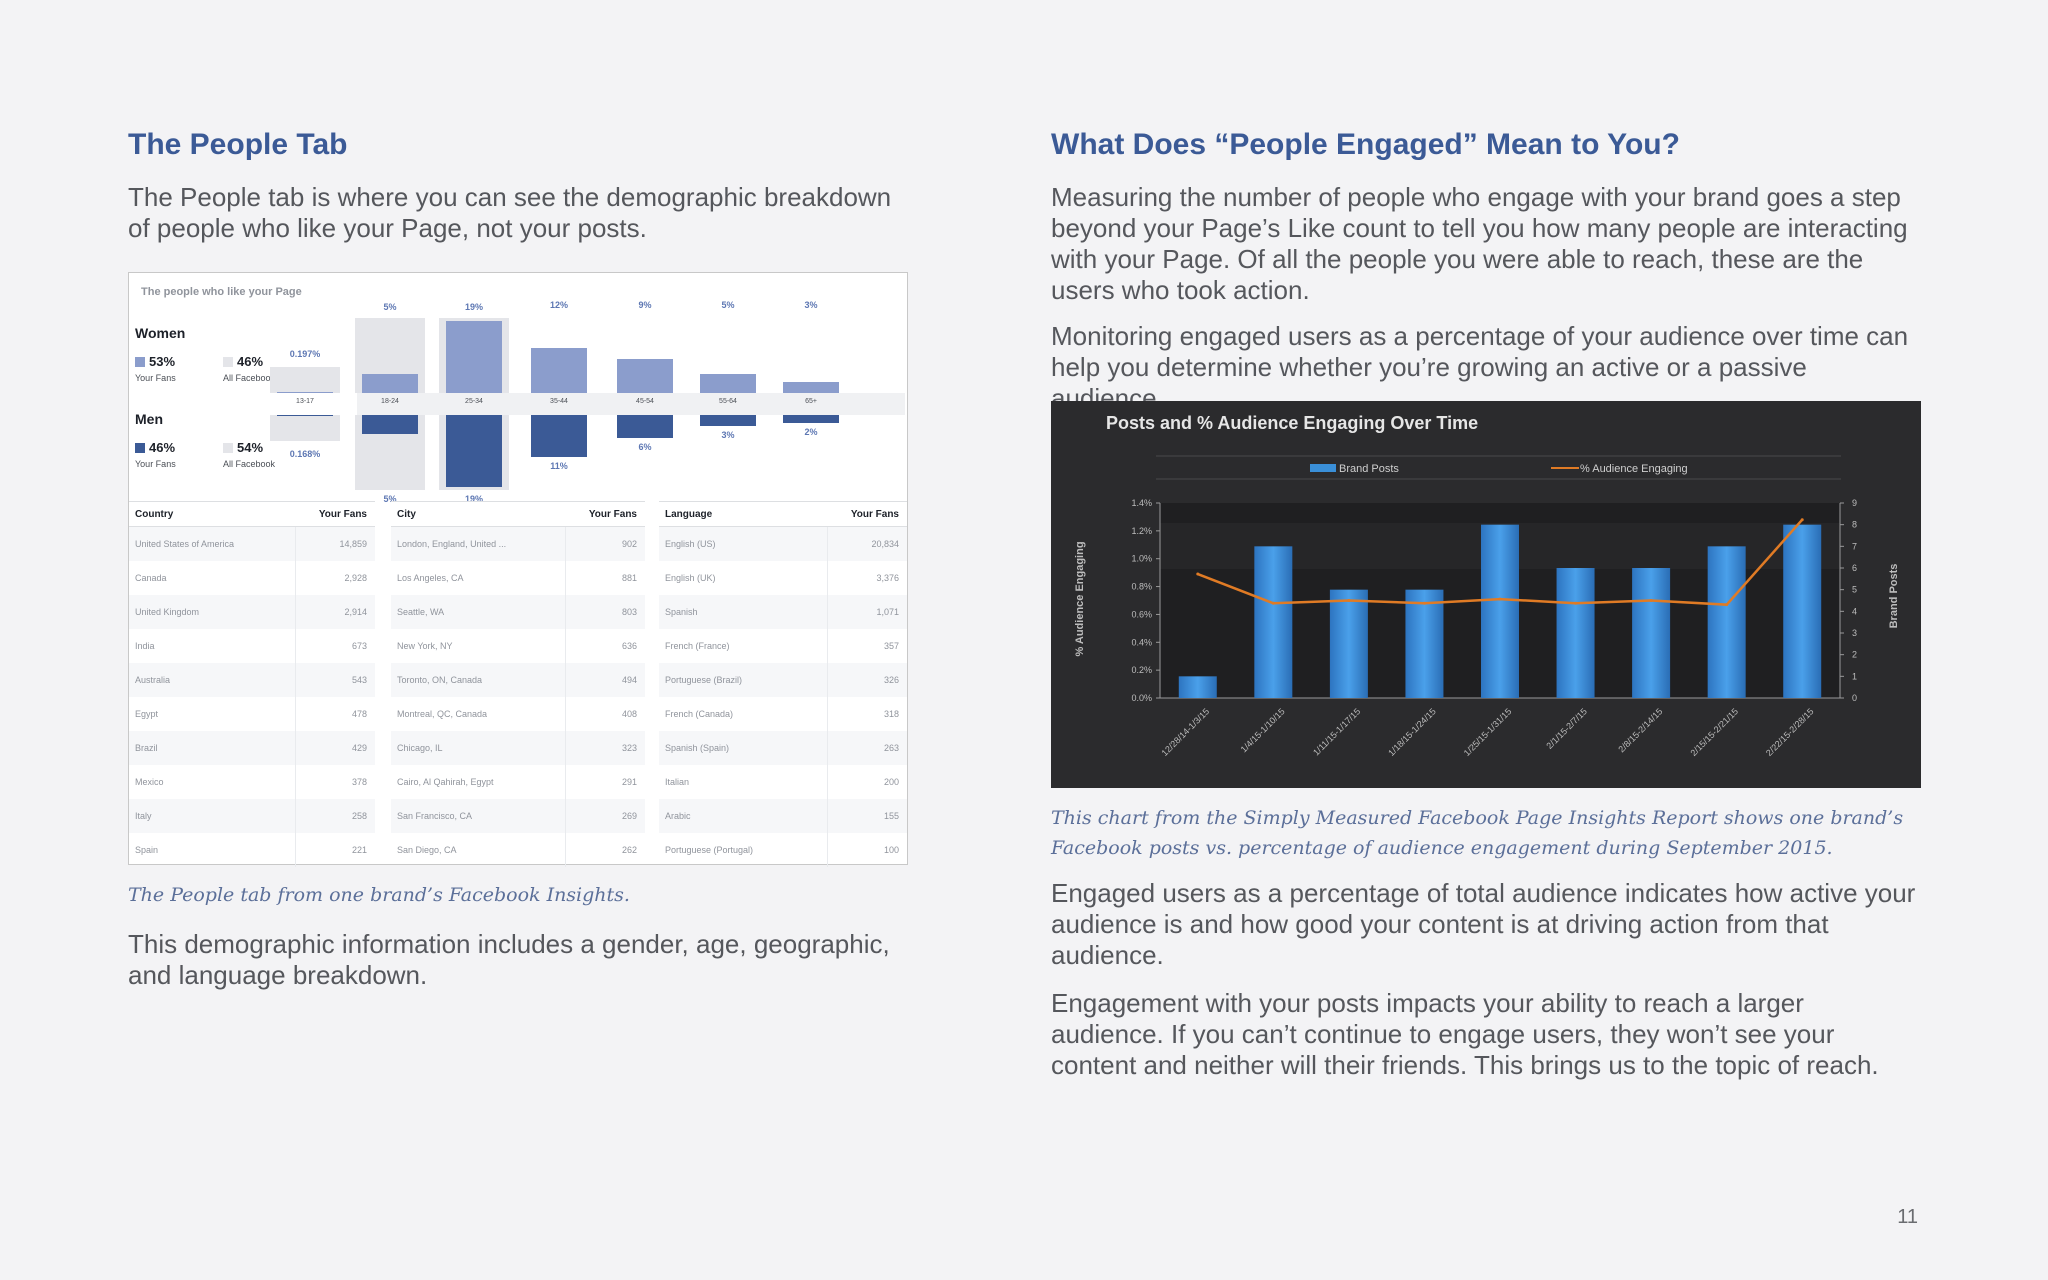 The height and width of the screenshot is (1280, 2048). What do you see at coordinates (149, 419) in the screenshot?
I see `men-label: Men` at bounding box center [149, 419].